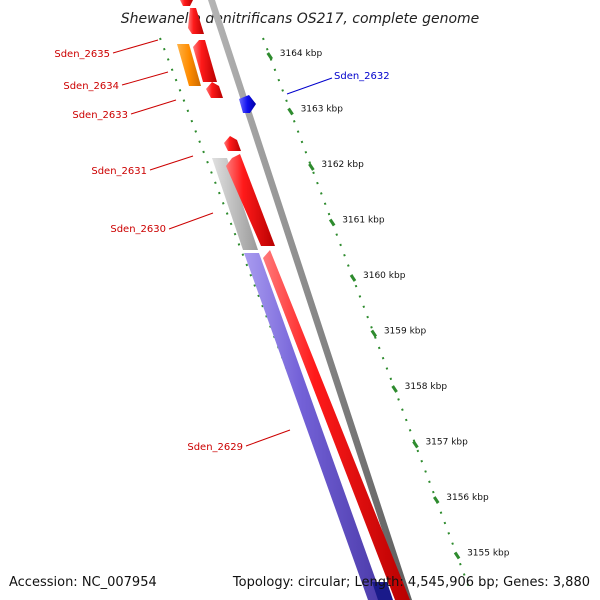 This screenshot has height=600, width=600. What do you see at coordinates (382, 591) in the screenshot?
I see `purple-feature-end` at bounding box center [382, 591].